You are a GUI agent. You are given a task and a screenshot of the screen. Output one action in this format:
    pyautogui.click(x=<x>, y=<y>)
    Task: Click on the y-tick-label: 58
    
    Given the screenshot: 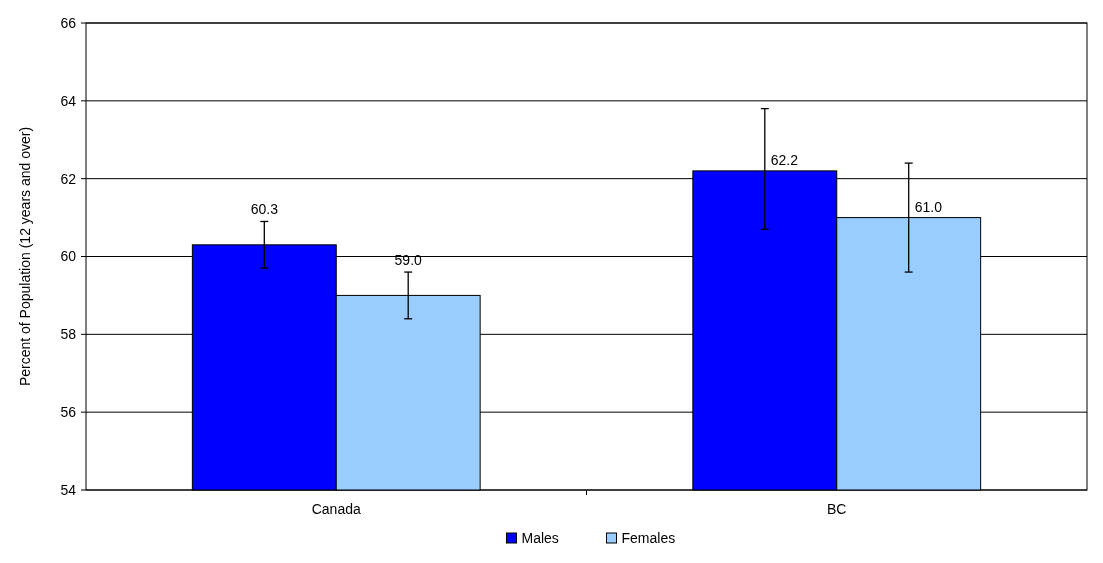 What is the action you would take?
    pyautogui.click(x=68, y=334)
    